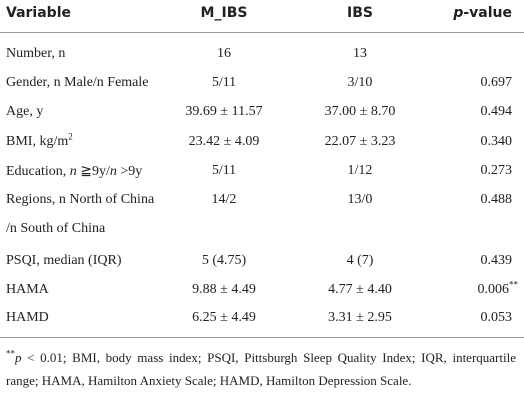  Describe the element at coordinates (496, 82) in the screenshot. I see `cell: 0.697` at that location.